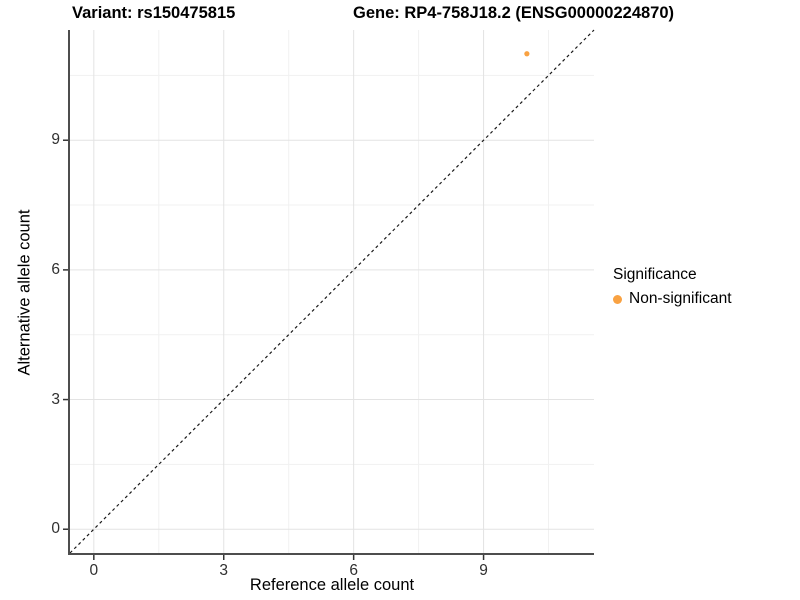  What do you see at coordinates (483, 570) in the screenshot?
I see `x-tick-label: 9` at bounding box center [483, 570].